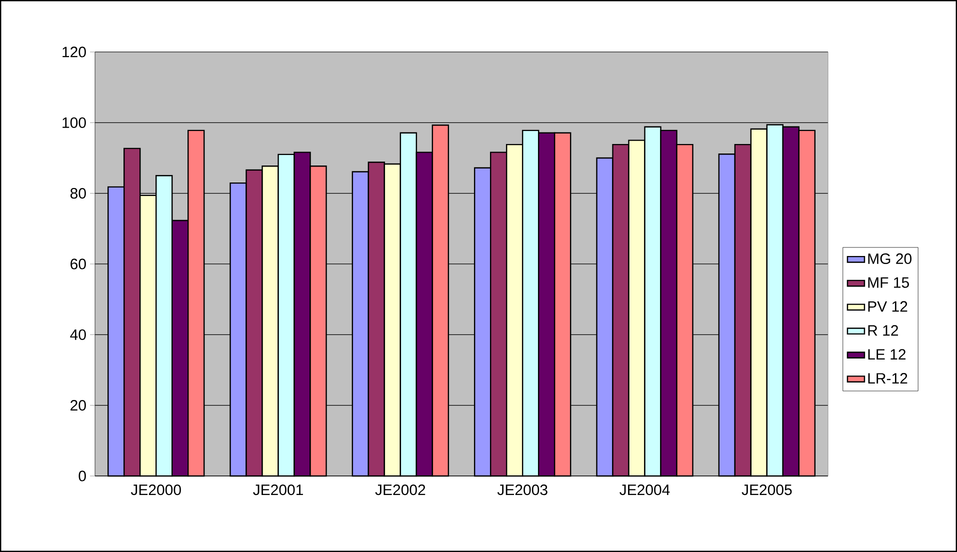  Describe the element at coordinates (78, 334) in the screenshot. I see `y-tick-label: 40` at that location.